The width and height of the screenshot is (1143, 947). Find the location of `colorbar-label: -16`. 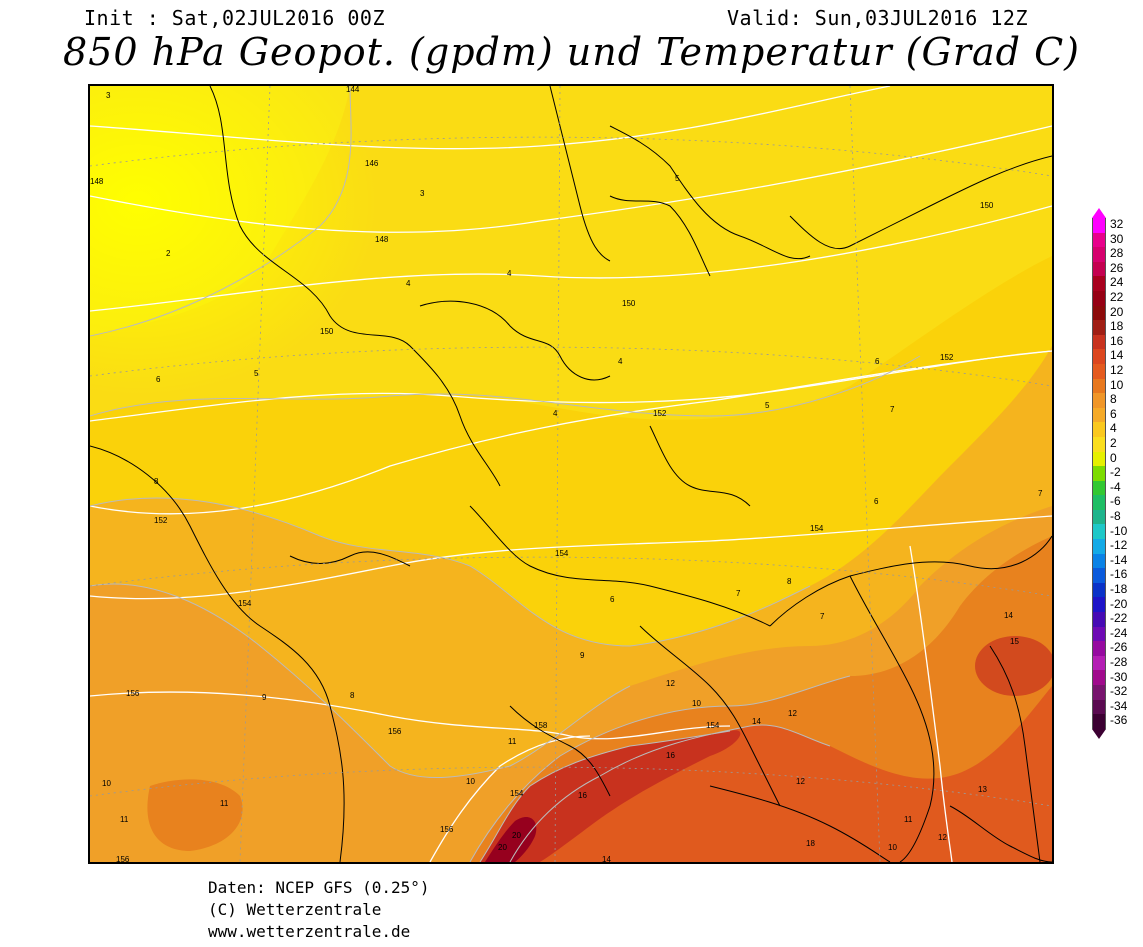

colorbar-label: -16 is located at coordinates (1119, 574).